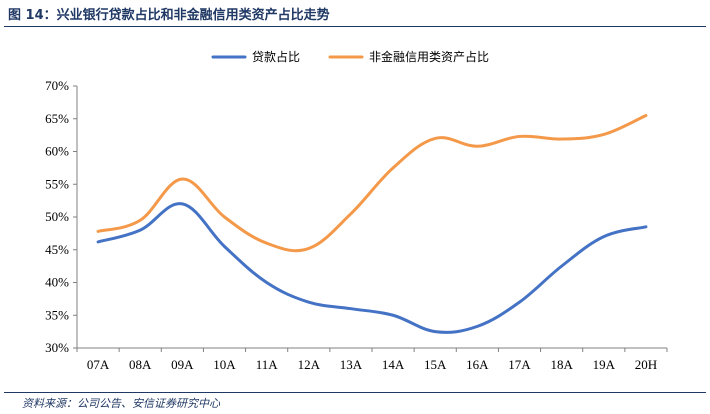  I want to click on legend-label-1: 贷款占比, so click(276, 56).